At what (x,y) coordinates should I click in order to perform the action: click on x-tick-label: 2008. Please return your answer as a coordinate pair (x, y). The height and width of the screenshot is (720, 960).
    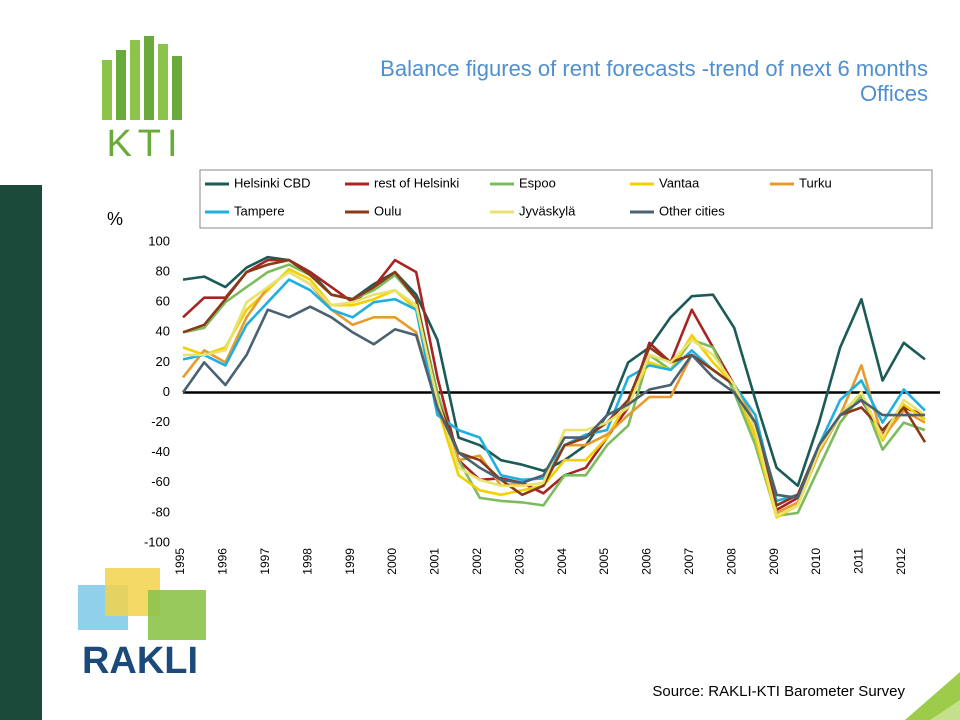
    Looking at the image, I should click on (731, 561).